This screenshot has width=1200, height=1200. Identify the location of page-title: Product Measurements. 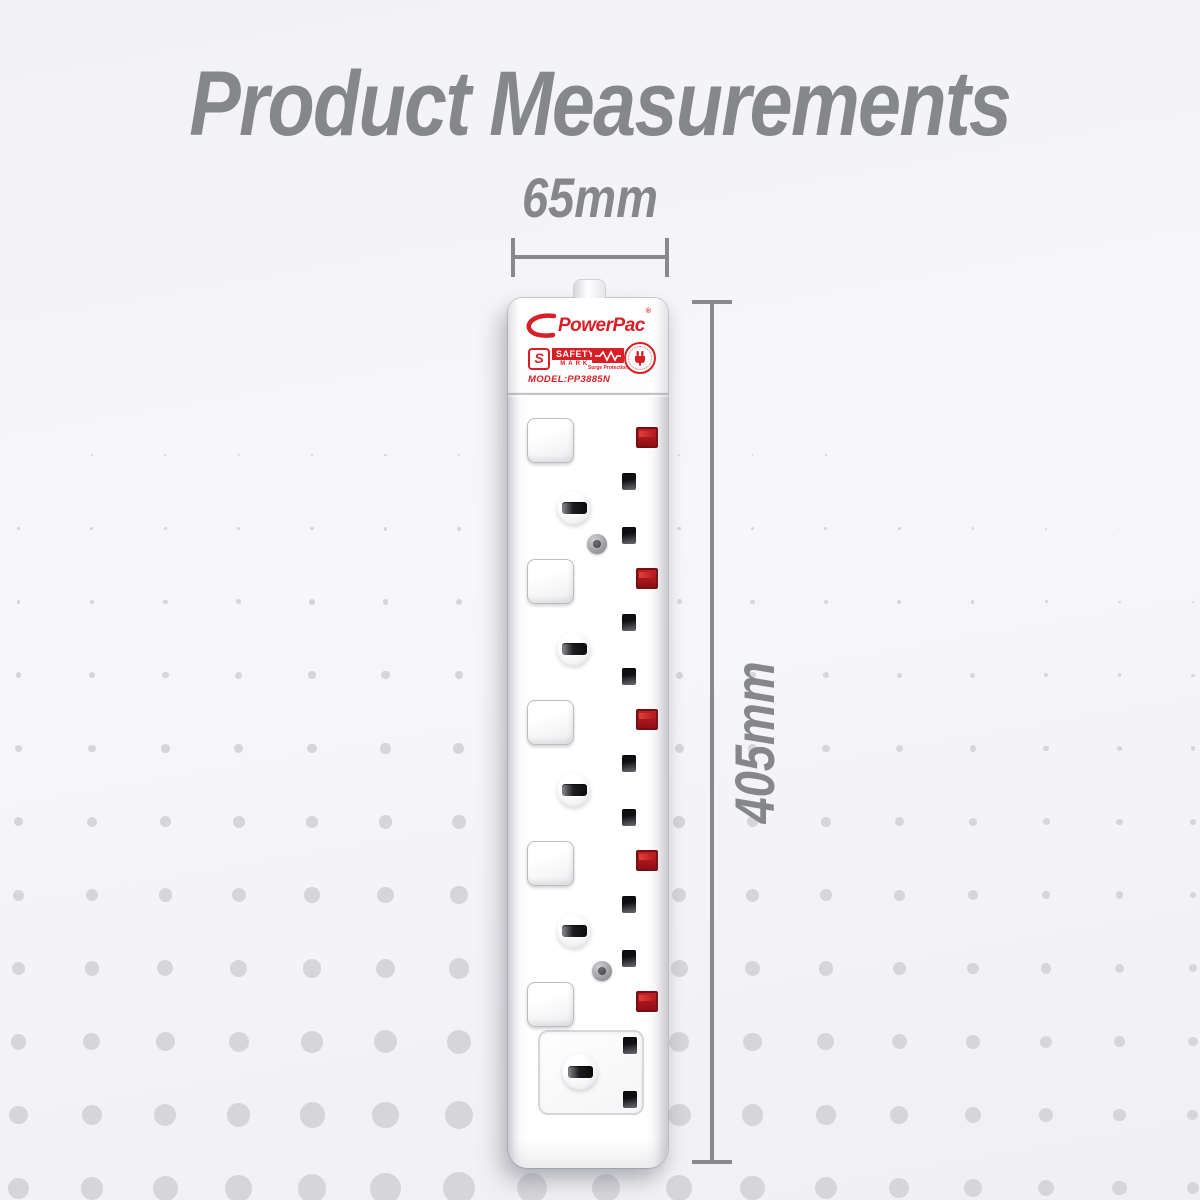
(600, 104).